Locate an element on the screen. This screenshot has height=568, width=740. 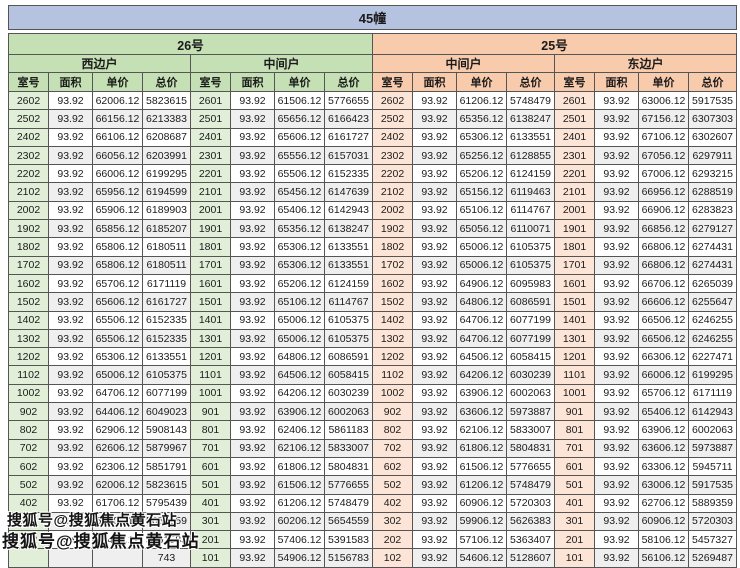
value-cell: 64706.12 is located at coordinates (482, 320).